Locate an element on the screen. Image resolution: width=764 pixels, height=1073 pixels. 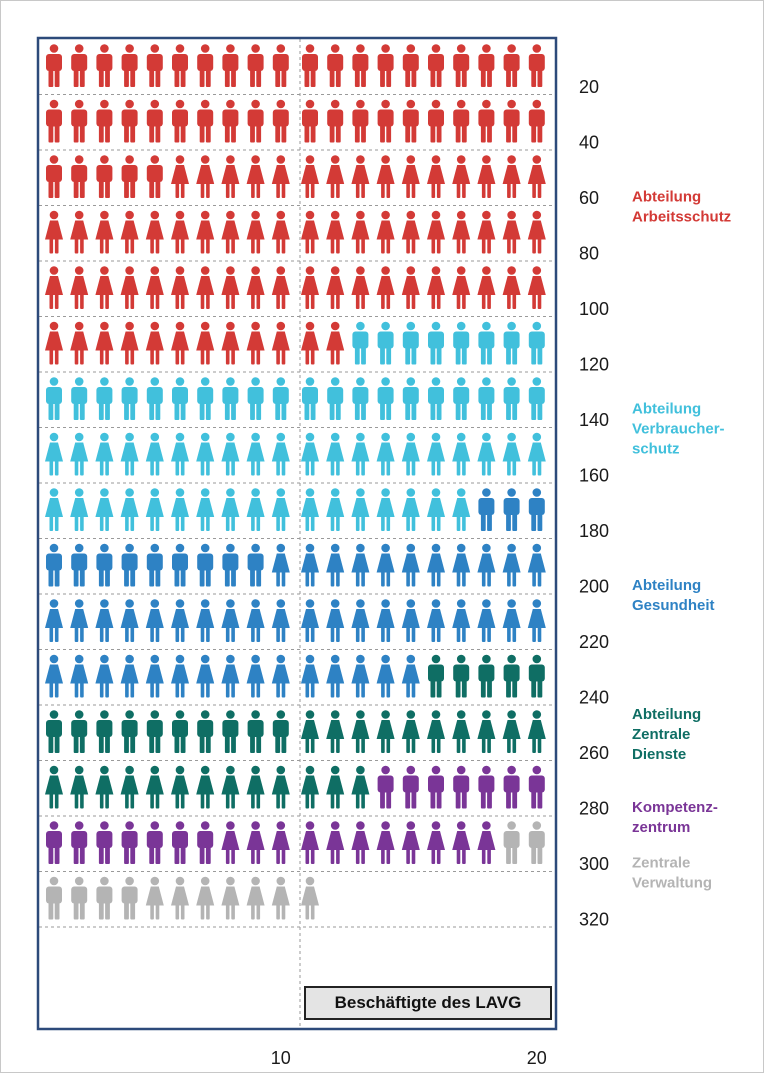
y-tick-label: 100 is located at coordinates (594, 309).